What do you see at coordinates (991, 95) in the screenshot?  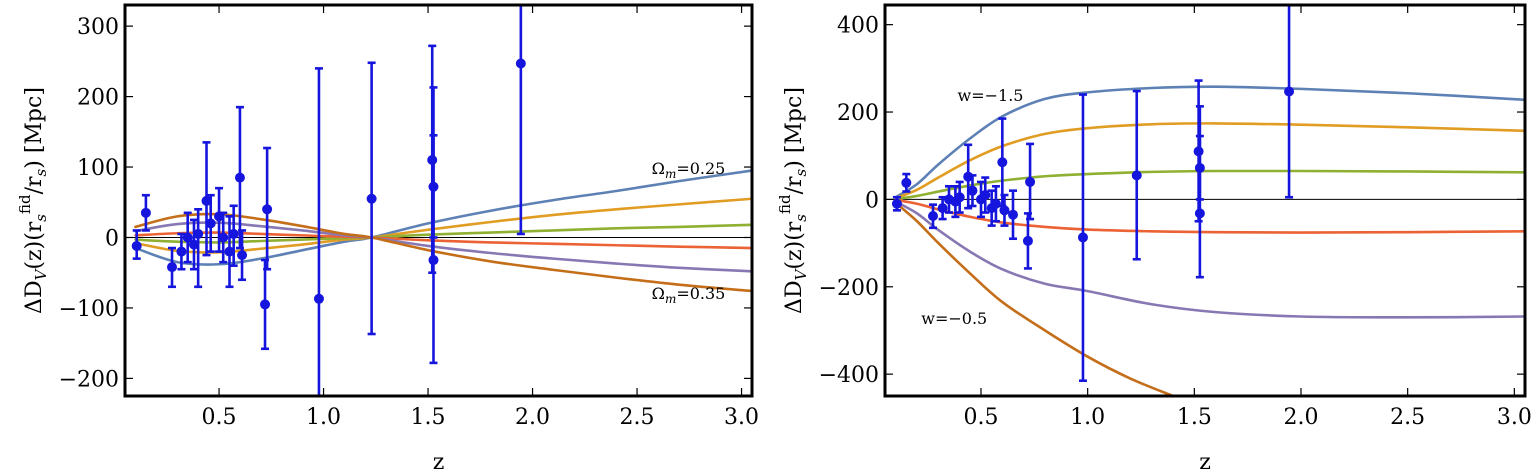 I see `curve-annotation: w=−1.5` at bounding box center [991, 95].